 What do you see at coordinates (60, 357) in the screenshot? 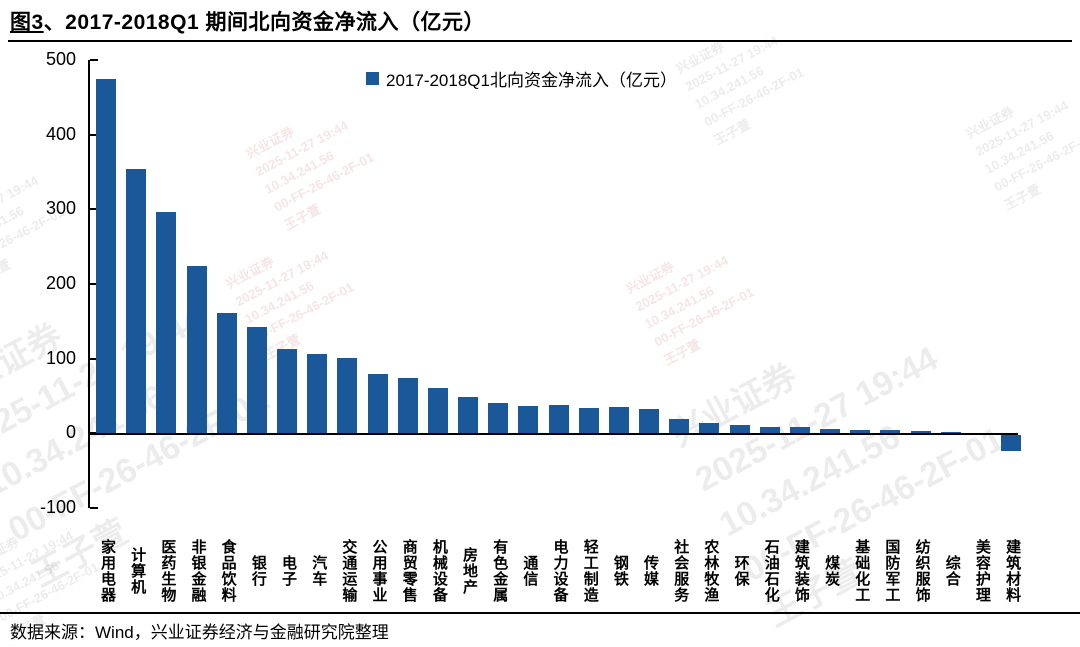
I see `y-tick-label: 100` at bounding box center [60, 357].